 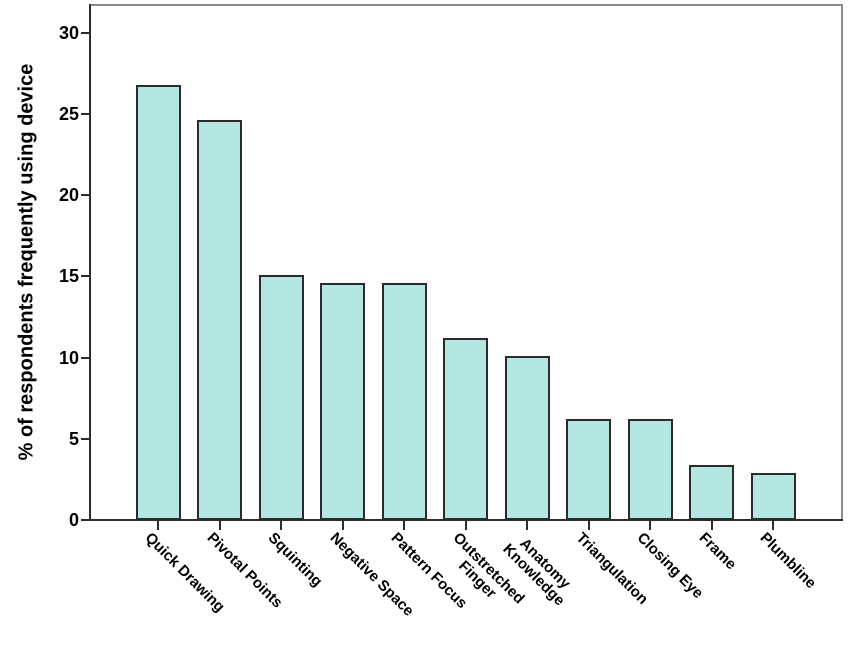 I want to click on y-tick-label: 10, so click(x=68, y=357).